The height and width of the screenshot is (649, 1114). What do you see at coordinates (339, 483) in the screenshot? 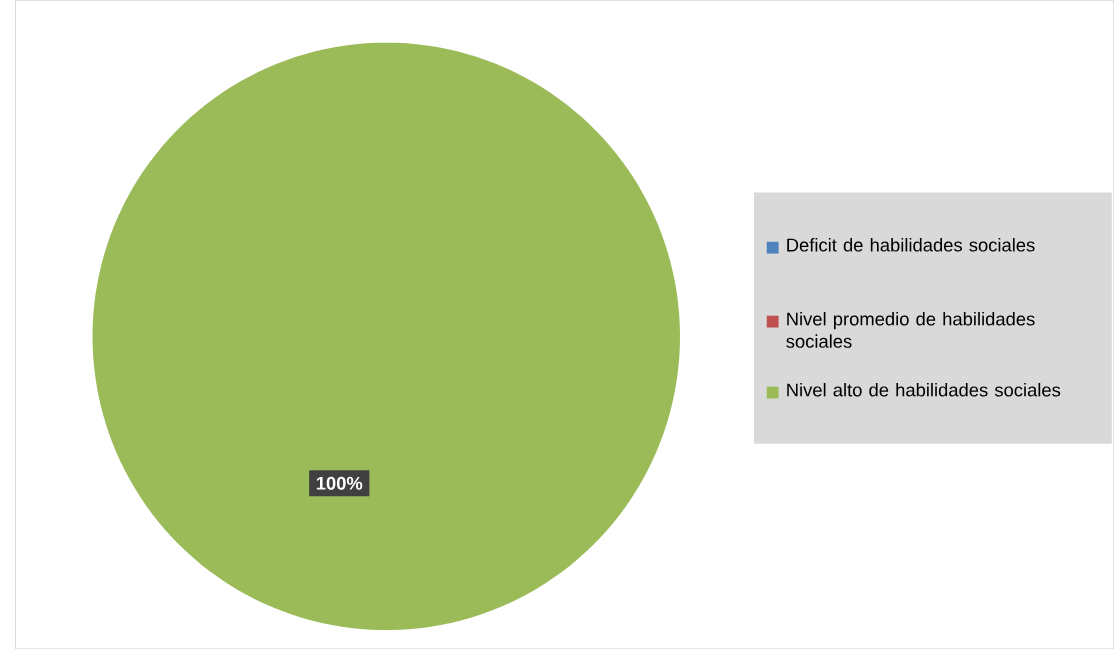
I see `data-label: 100%` at bounding box center [339, 483].